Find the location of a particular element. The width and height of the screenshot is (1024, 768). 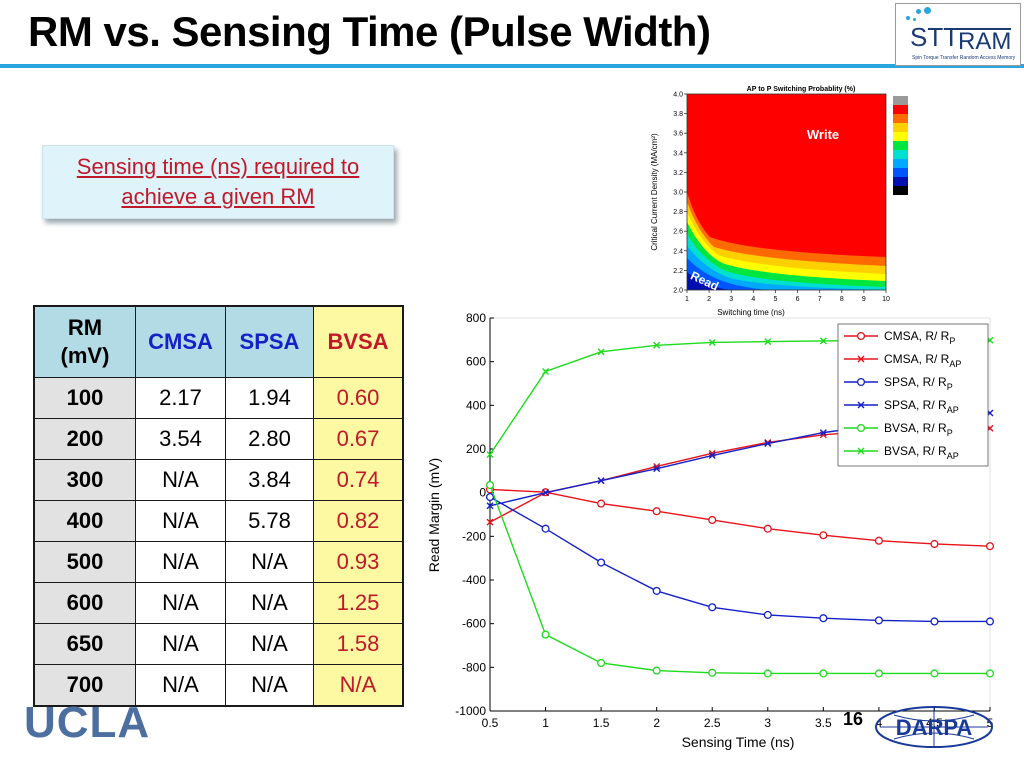

cell-bvsa: 0.74 is located at coordinates (358, 480).